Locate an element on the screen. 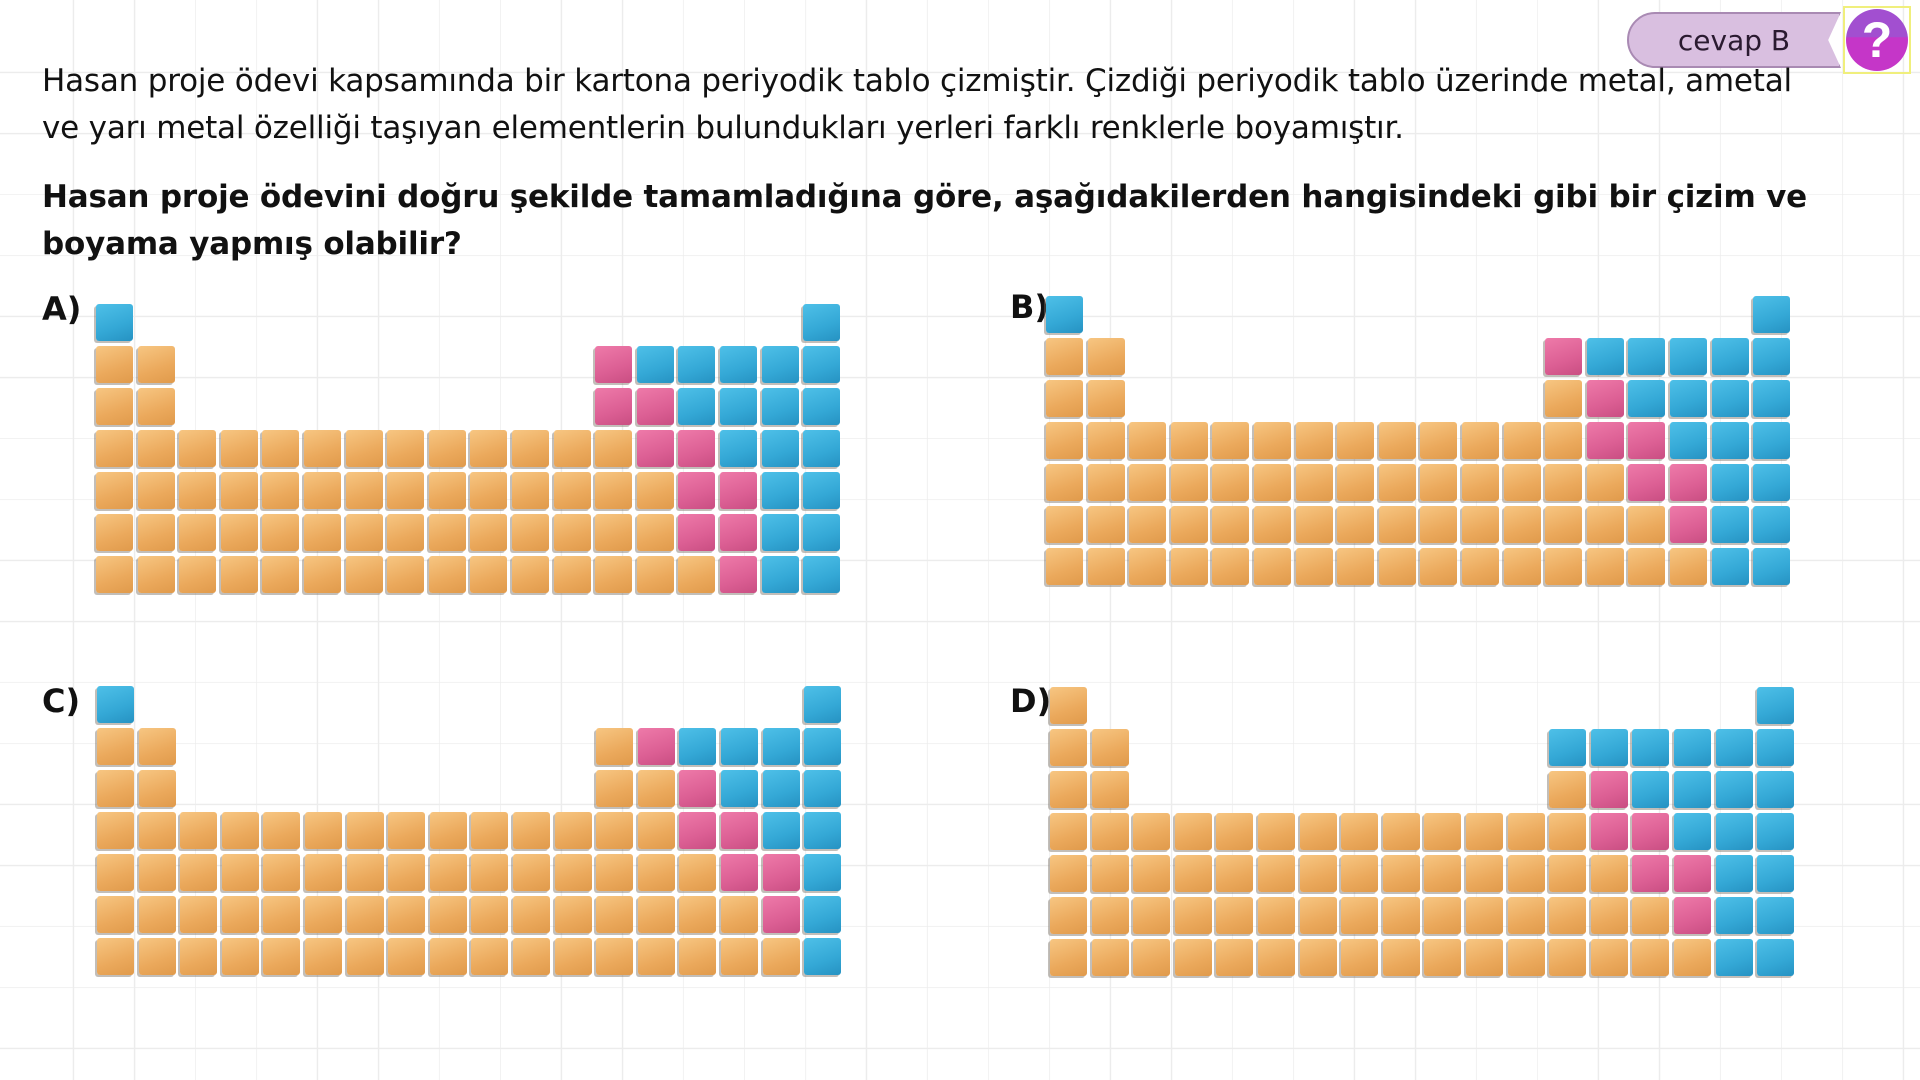 The image size is (1920, 1080). option-d-label: D) is located at coordinates (1031, 701).